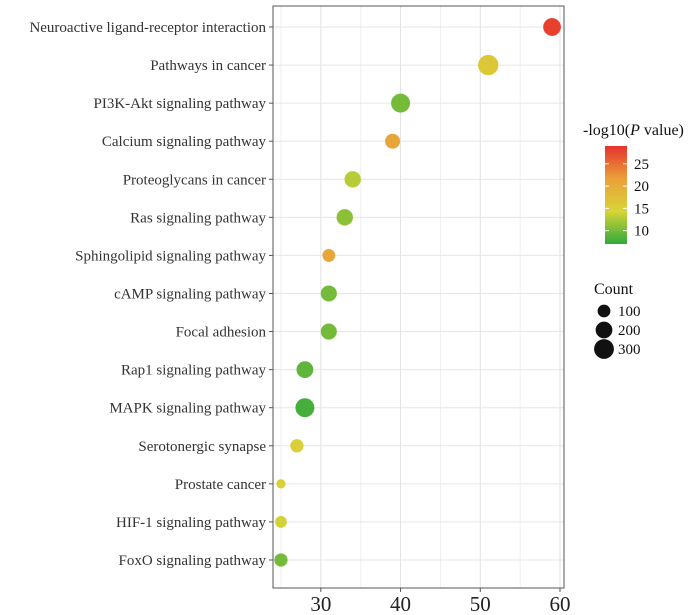  I want to click on category-label: Serotonergic synapse, so click(202, 447).